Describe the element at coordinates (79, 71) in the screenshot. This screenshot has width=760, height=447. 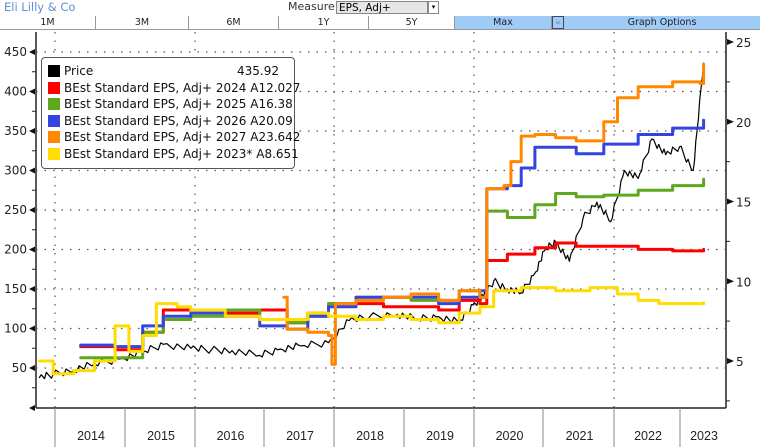
I see `legend-label: Price` at that location.